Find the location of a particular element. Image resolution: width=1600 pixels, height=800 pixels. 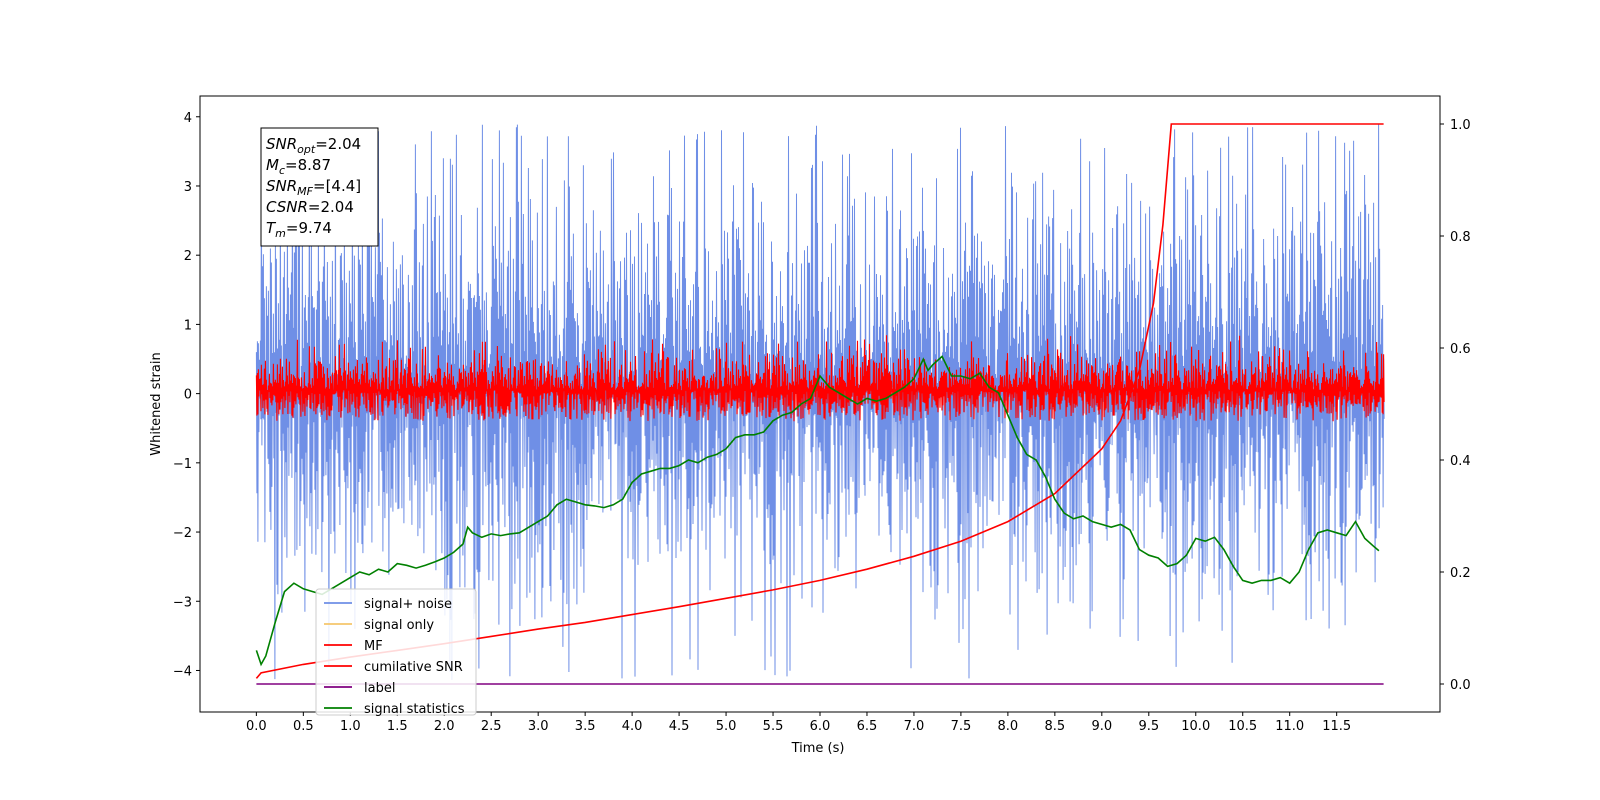

y-tick-label: 4 is located at coordinates (188, 118).